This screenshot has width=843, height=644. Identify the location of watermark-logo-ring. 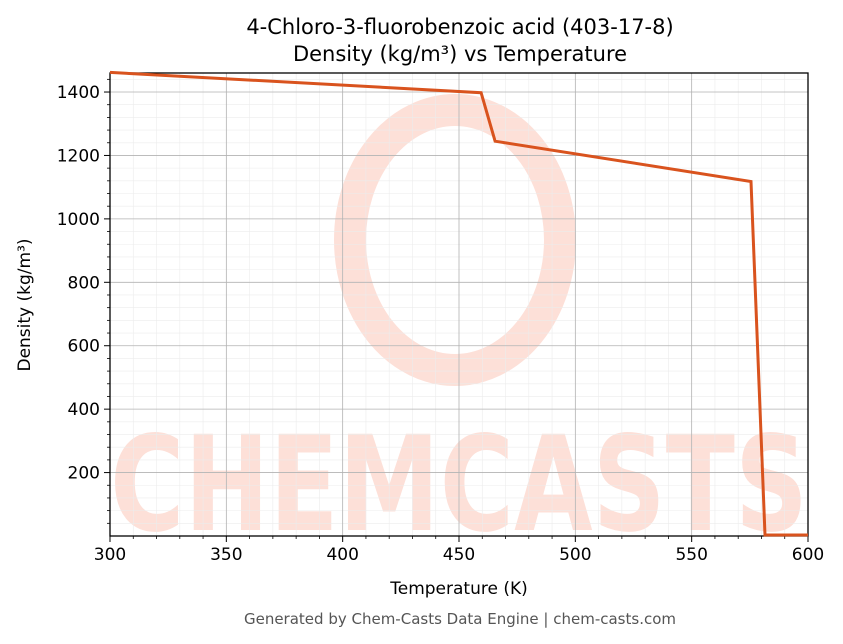
(455, 240).